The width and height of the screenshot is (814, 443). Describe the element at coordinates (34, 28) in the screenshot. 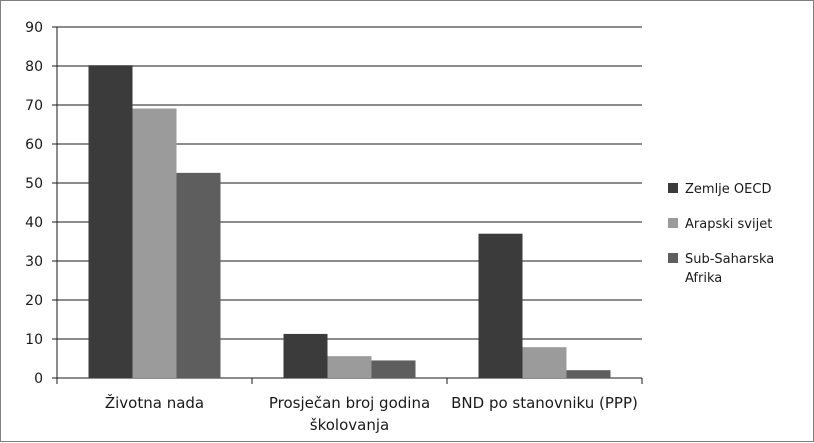

I see `y-tick-label: 90` at that location.